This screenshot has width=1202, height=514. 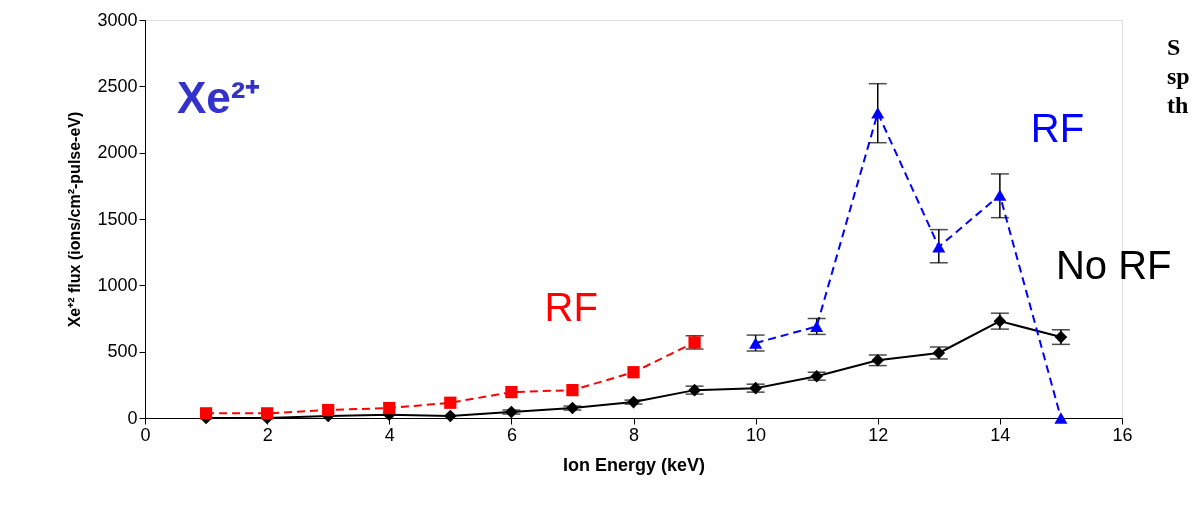 I want to click on x-tick-label: 16, so click(x=1122, y=434).